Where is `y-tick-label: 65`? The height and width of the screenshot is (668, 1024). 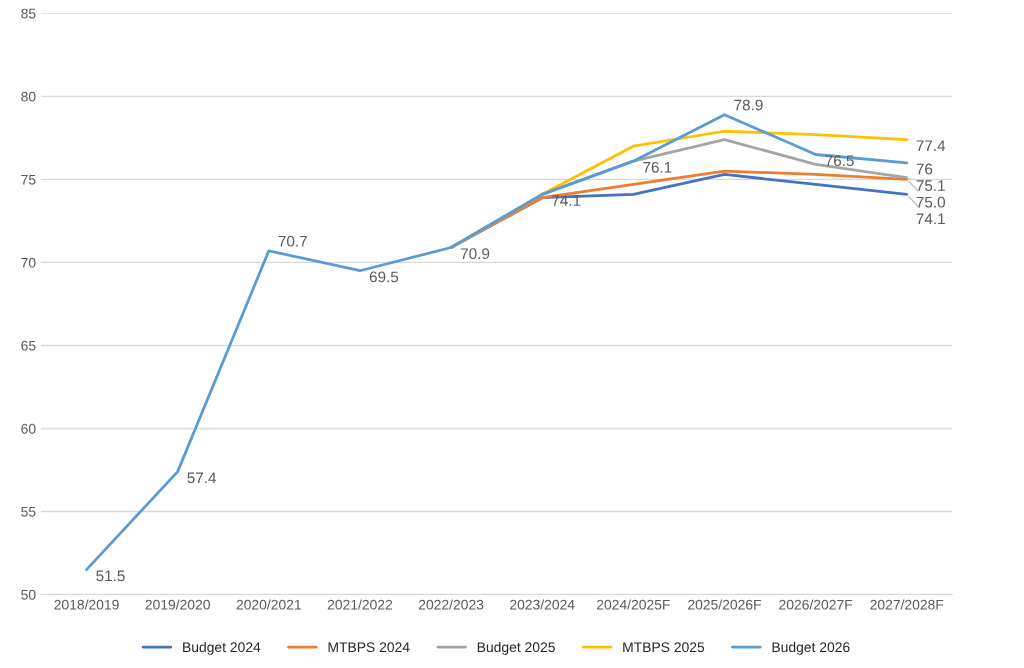
y-tick-label: 65 is located at coordinates (28, 345).